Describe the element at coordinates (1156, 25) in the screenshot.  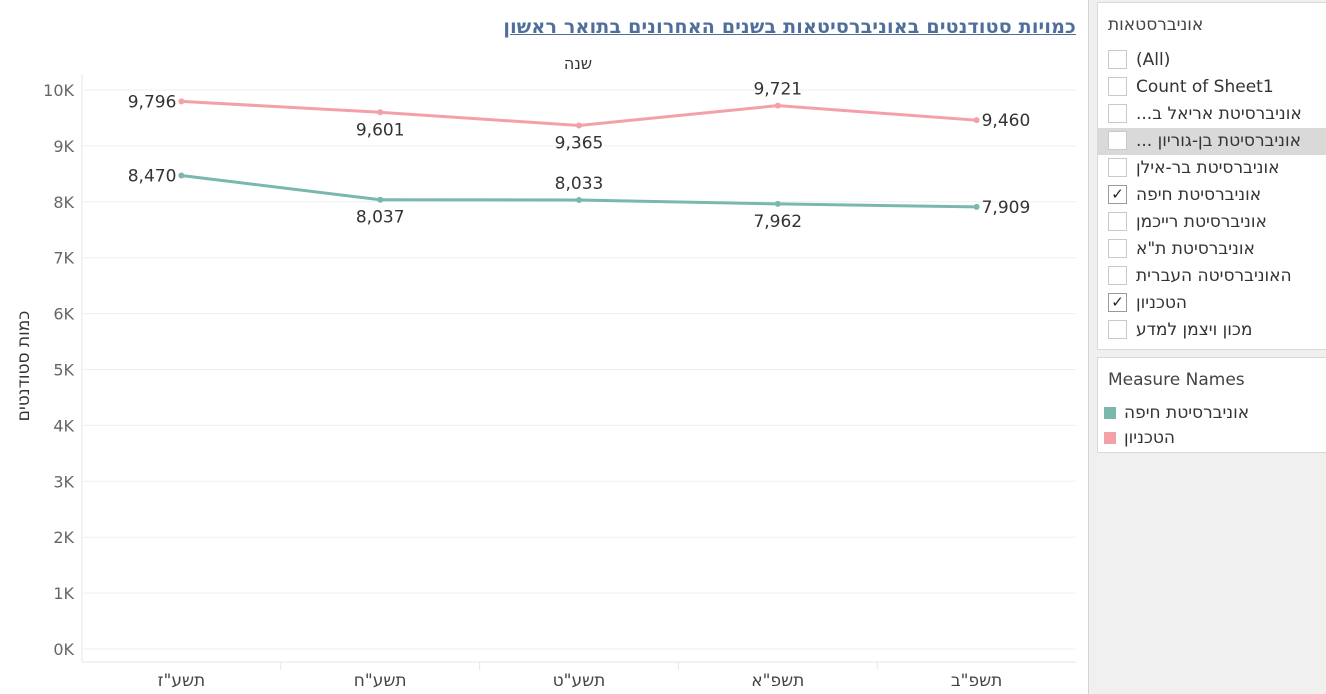
I see `filter-title: אוניברסטאות` at that location.